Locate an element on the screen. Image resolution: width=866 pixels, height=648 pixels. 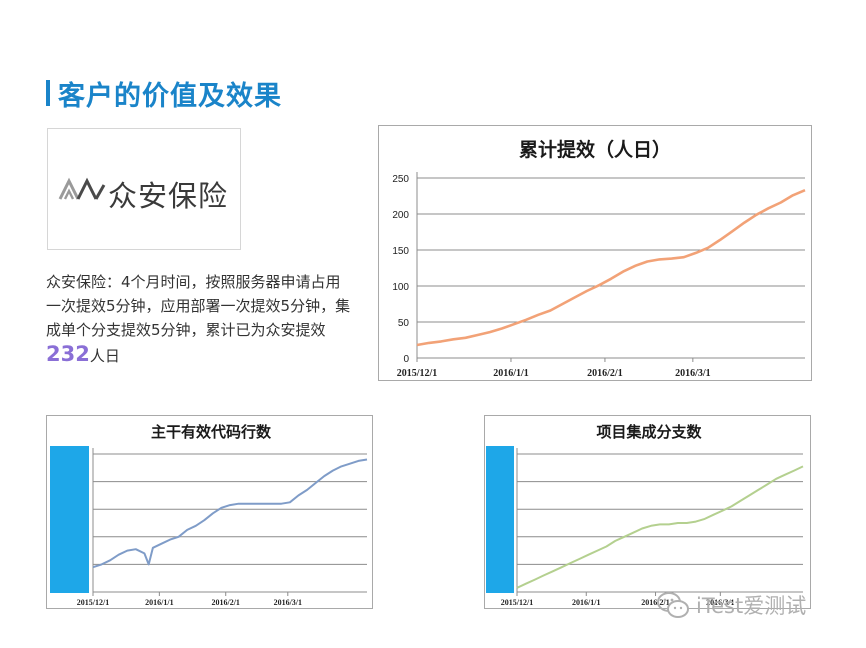
watermark: iTest爱测试 is located at coordinates (731, 605).